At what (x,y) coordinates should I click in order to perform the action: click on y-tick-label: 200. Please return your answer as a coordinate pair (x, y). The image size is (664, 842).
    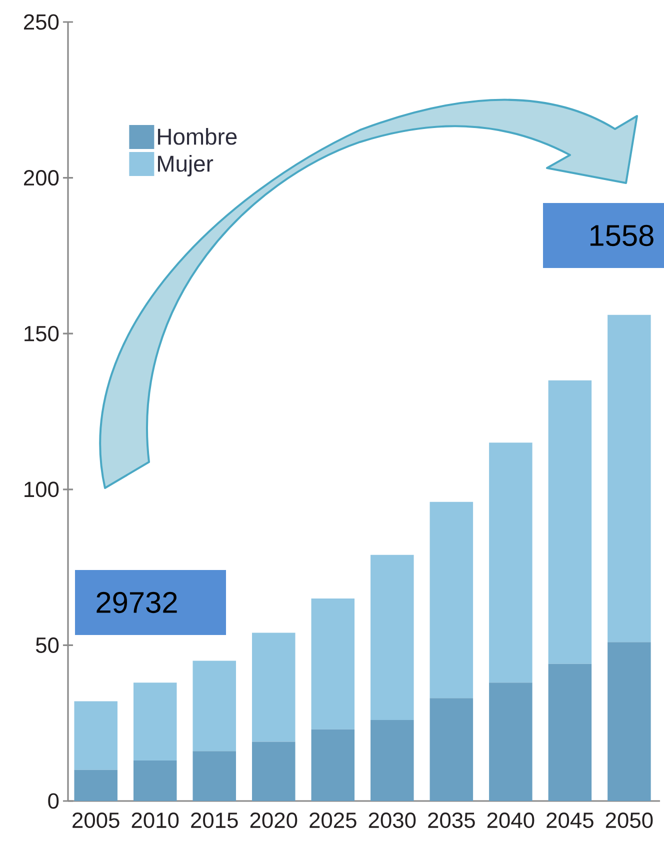
    Looking at the image, I should click on (41, 178).